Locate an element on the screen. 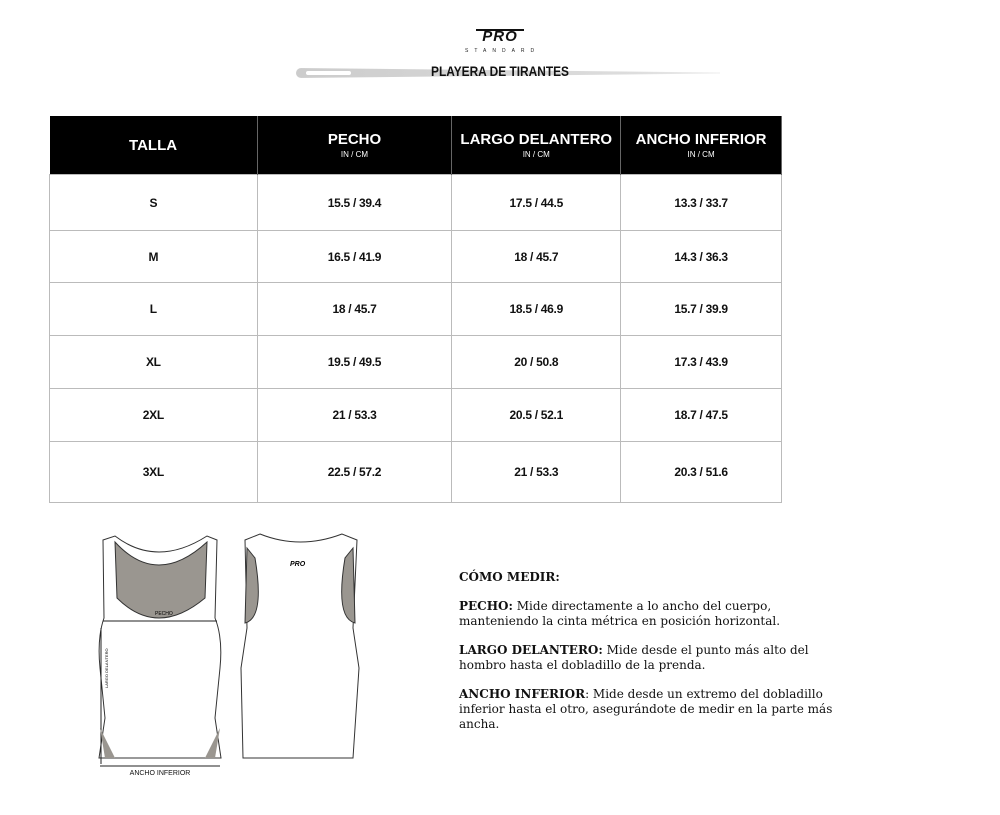 This screenshot has width=1000, height=815. table-row: M 16.5 / 41.9 18 / 45.7 14.3 / 36.3 is located at coordinates (415, 256).